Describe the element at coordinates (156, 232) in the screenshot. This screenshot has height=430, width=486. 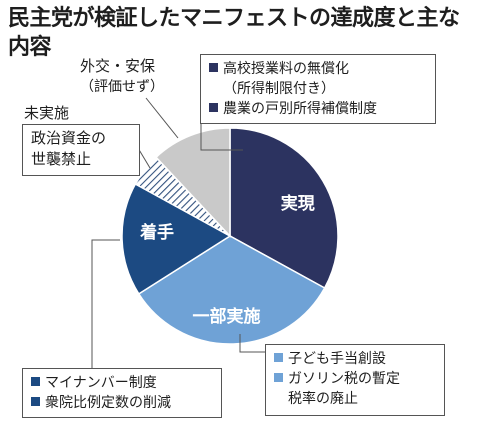
I see `slice-label-2: 着手` at that location.